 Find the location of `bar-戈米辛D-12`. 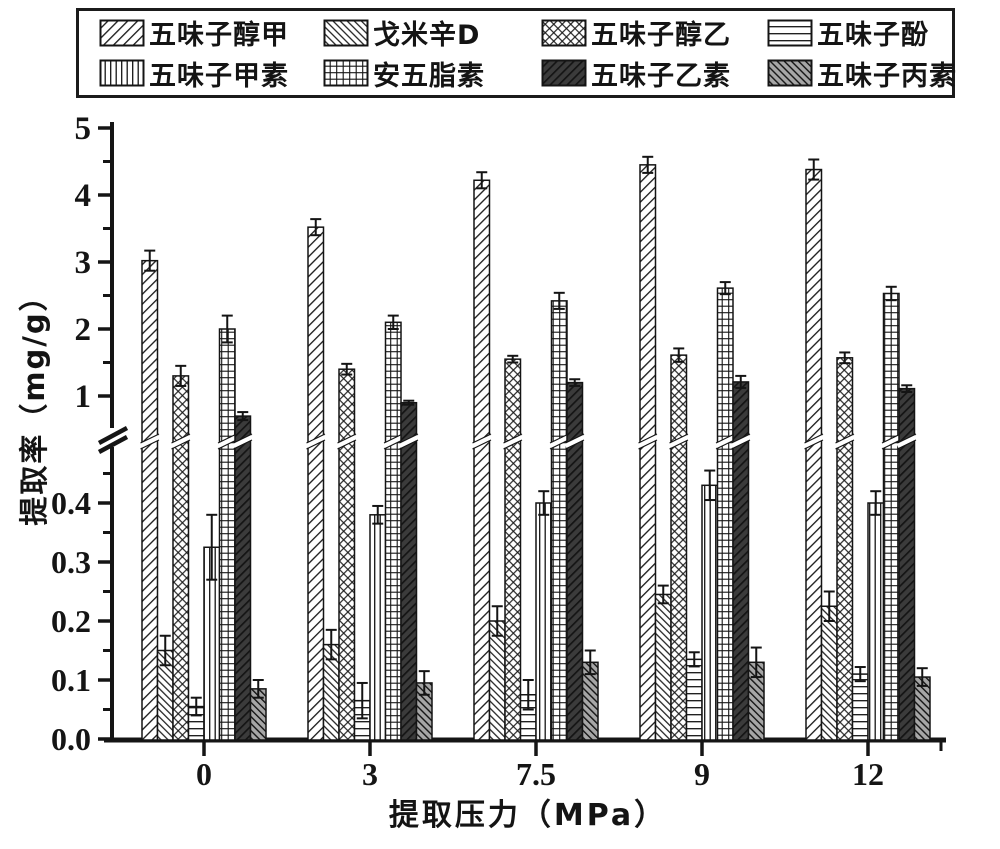

bar-戈米辛D-12 is located at coordinates (829, 673).